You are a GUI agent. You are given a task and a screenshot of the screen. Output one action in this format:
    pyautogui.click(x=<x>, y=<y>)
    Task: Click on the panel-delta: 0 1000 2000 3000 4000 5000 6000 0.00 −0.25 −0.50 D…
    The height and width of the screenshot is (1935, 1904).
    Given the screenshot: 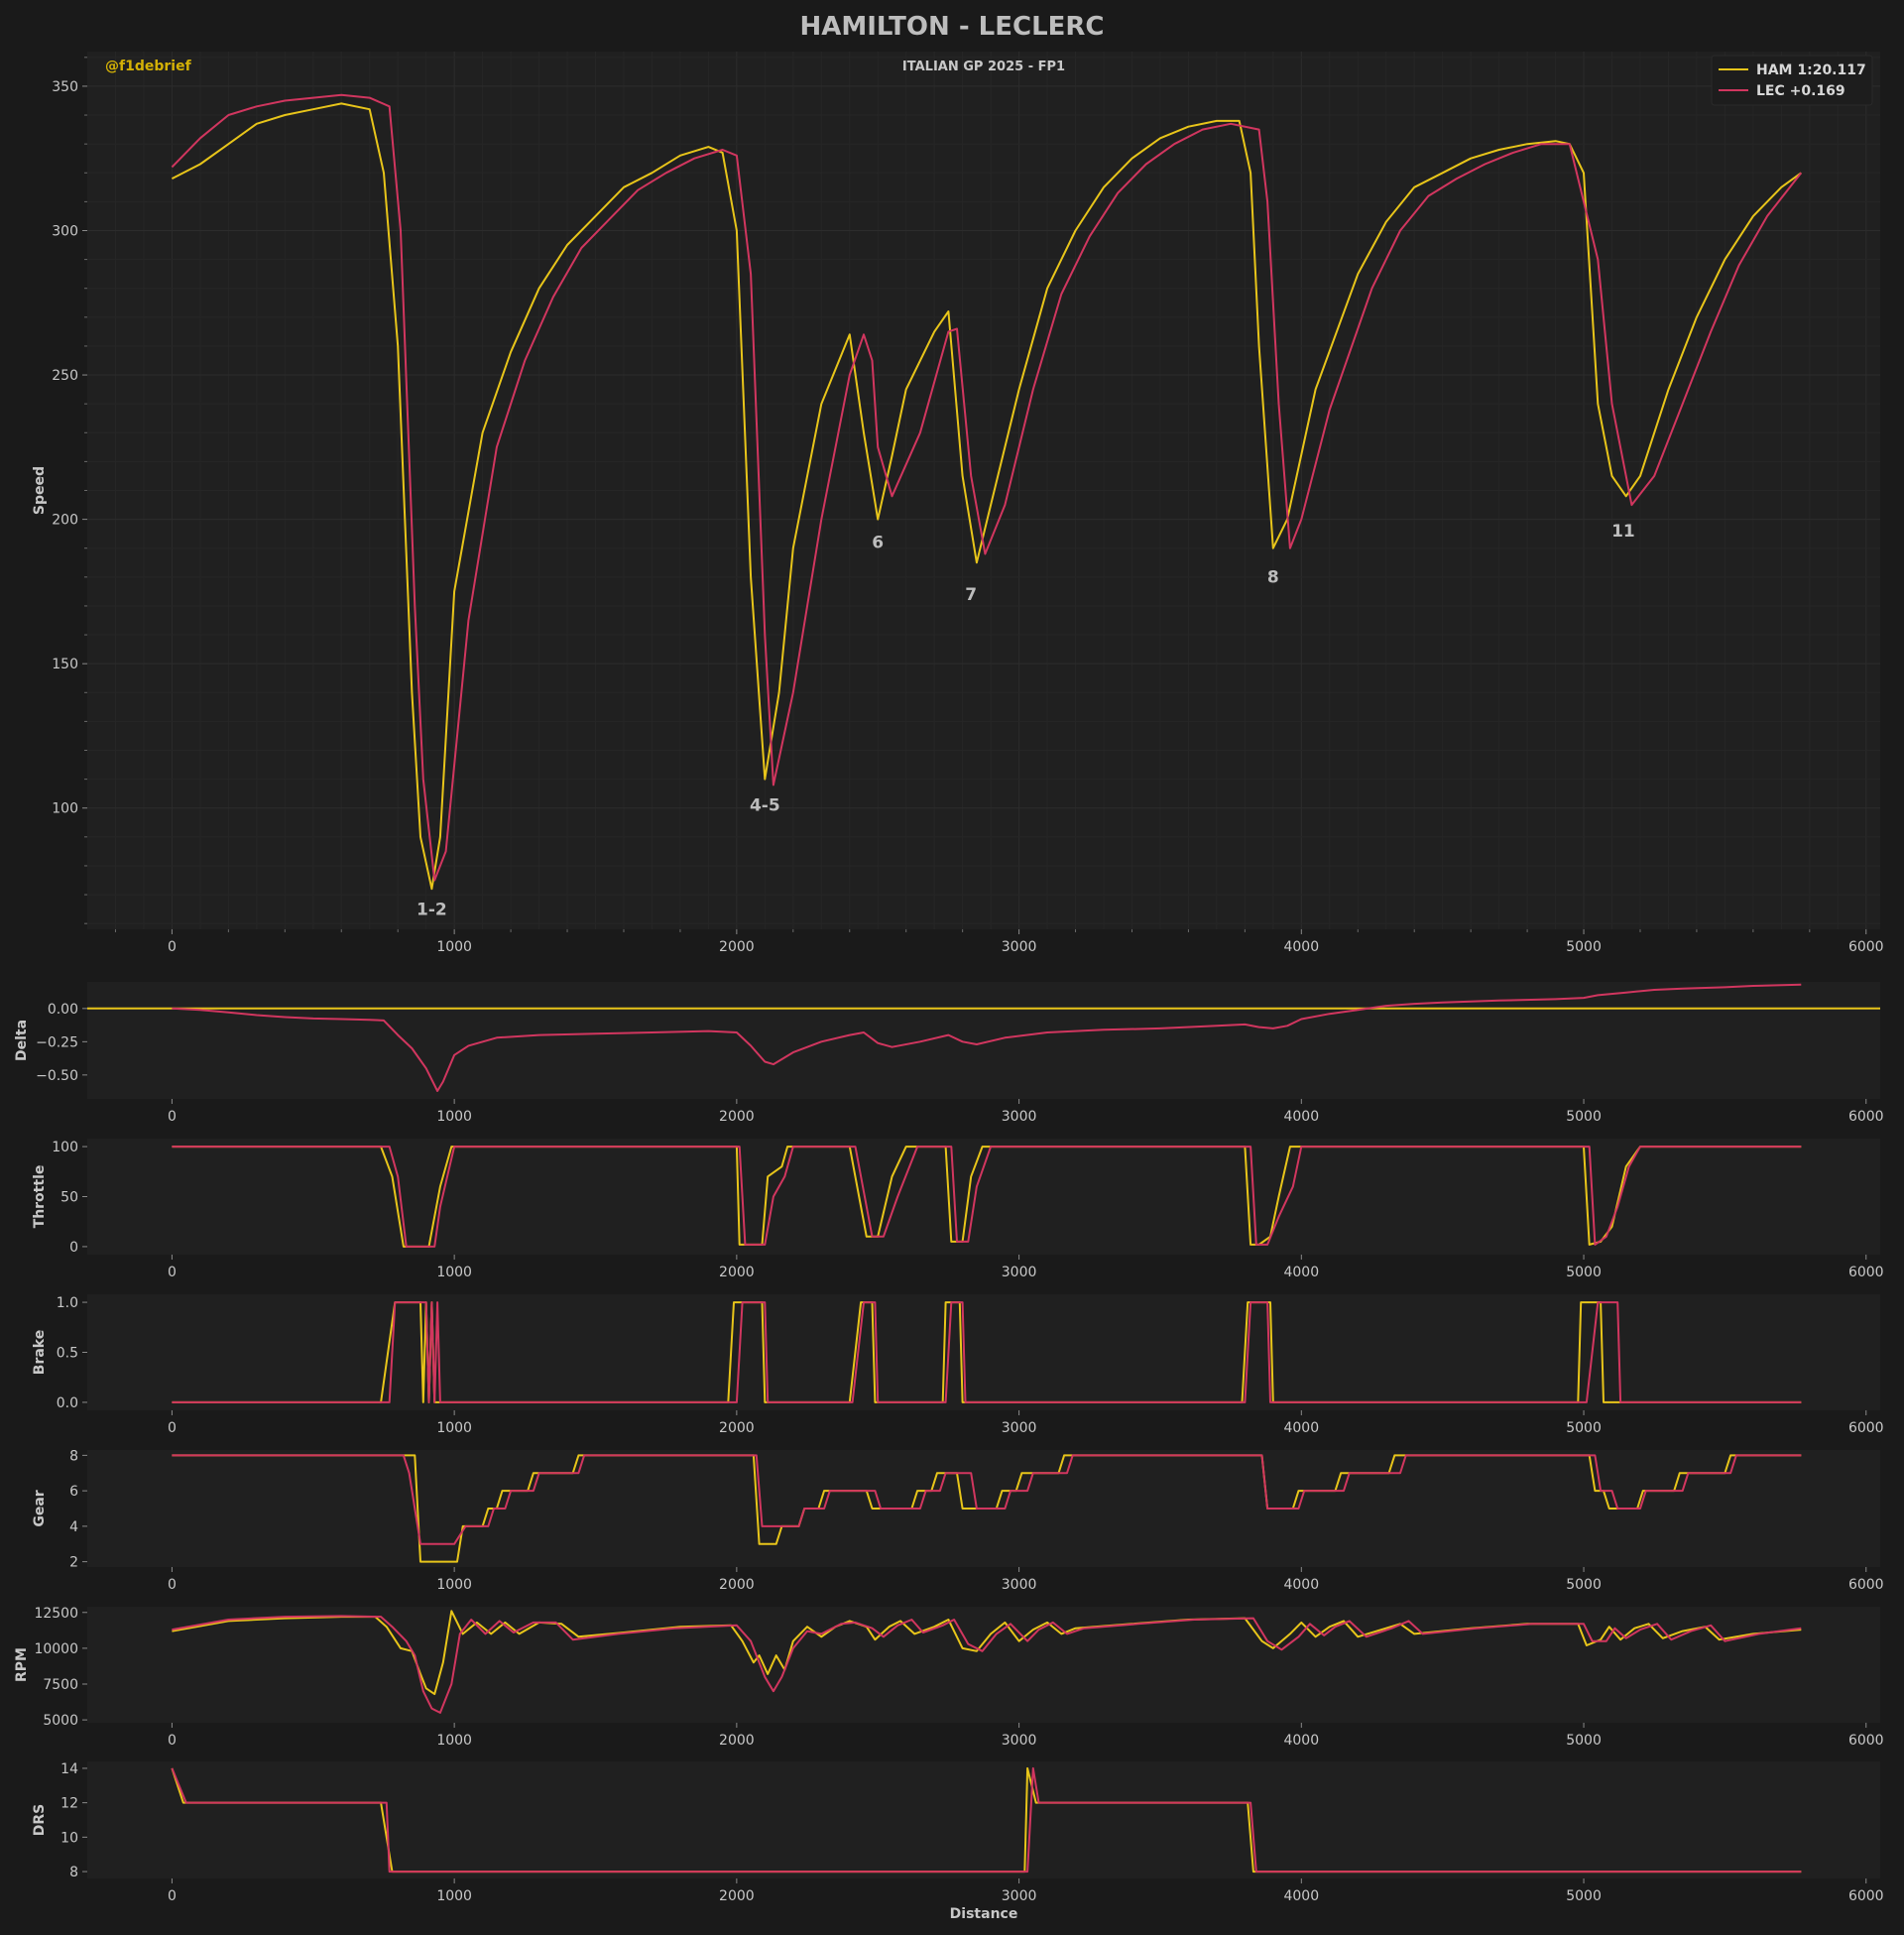 What is the action you would take?
    pyautogui.click(x=949, y=1054)
    